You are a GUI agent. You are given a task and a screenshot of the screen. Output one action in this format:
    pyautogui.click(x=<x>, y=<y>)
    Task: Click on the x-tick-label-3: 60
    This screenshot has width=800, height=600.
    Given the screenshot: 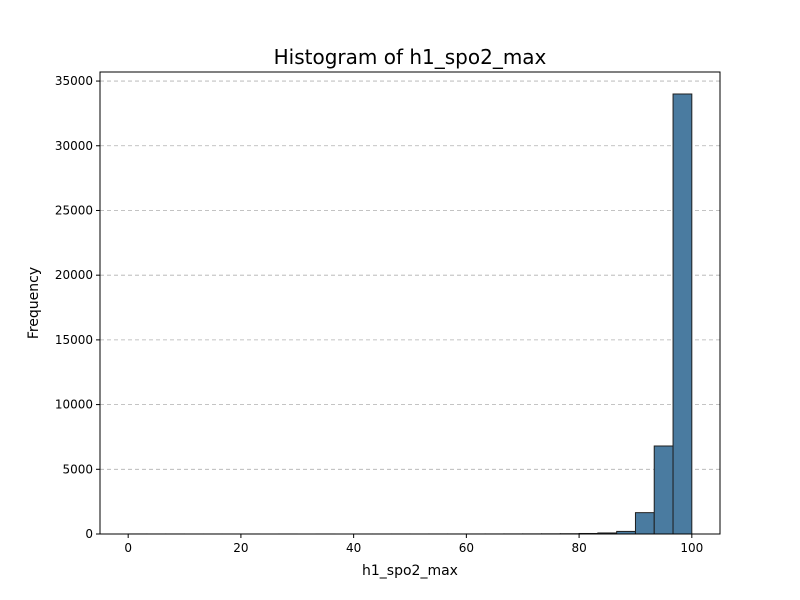 What is the action you would take?
    pyautogui.click(x=466, y=548)
    